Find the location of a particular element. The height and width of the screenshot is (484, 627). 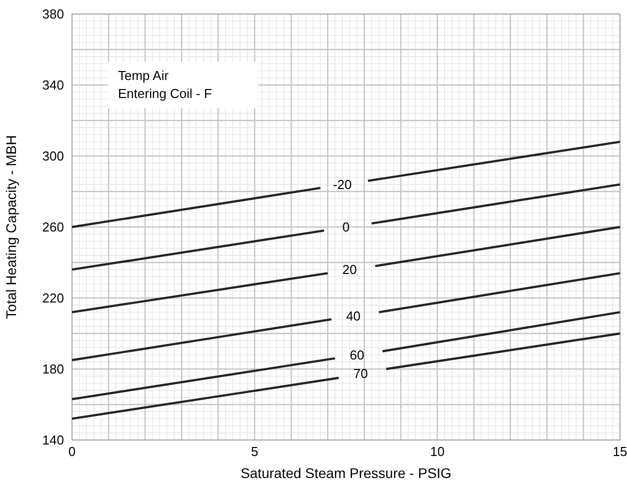

series-label: 0 is located at coordinates (346, 227).